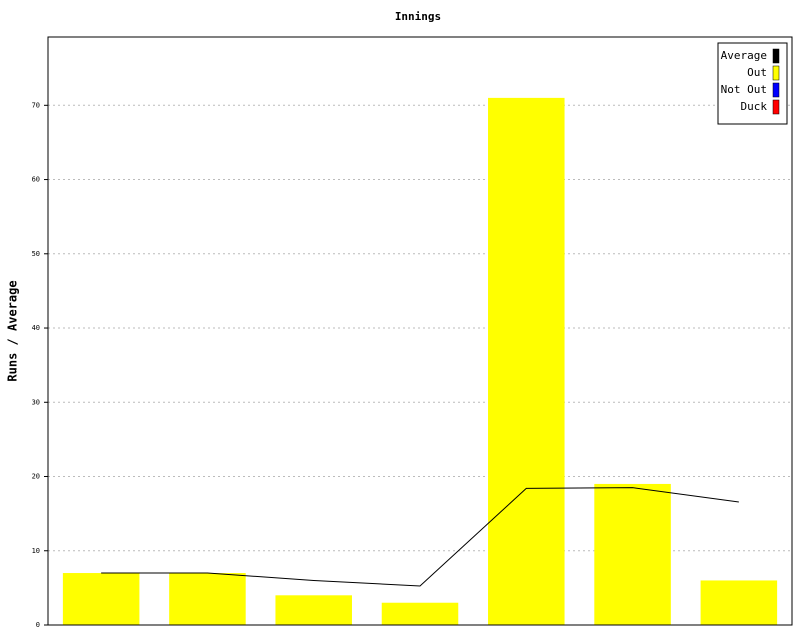  What do you see at coordinates (36, 551) in the screenshot?
I see `y-tick-label: 10` at bounding box center [36, 551].